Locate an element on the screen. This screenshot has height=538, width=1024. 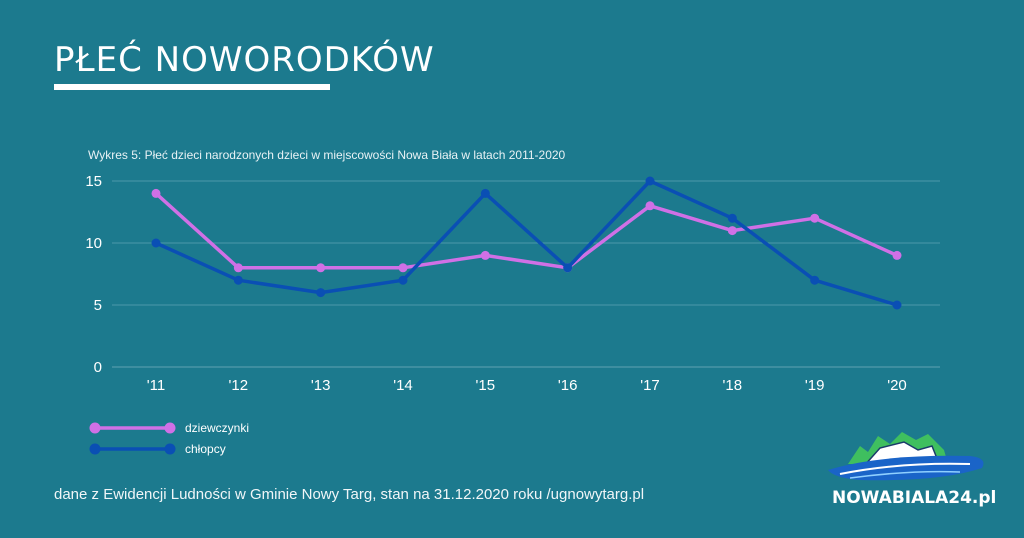
x-tick-label: '17 is located at coordinates (650, 385).